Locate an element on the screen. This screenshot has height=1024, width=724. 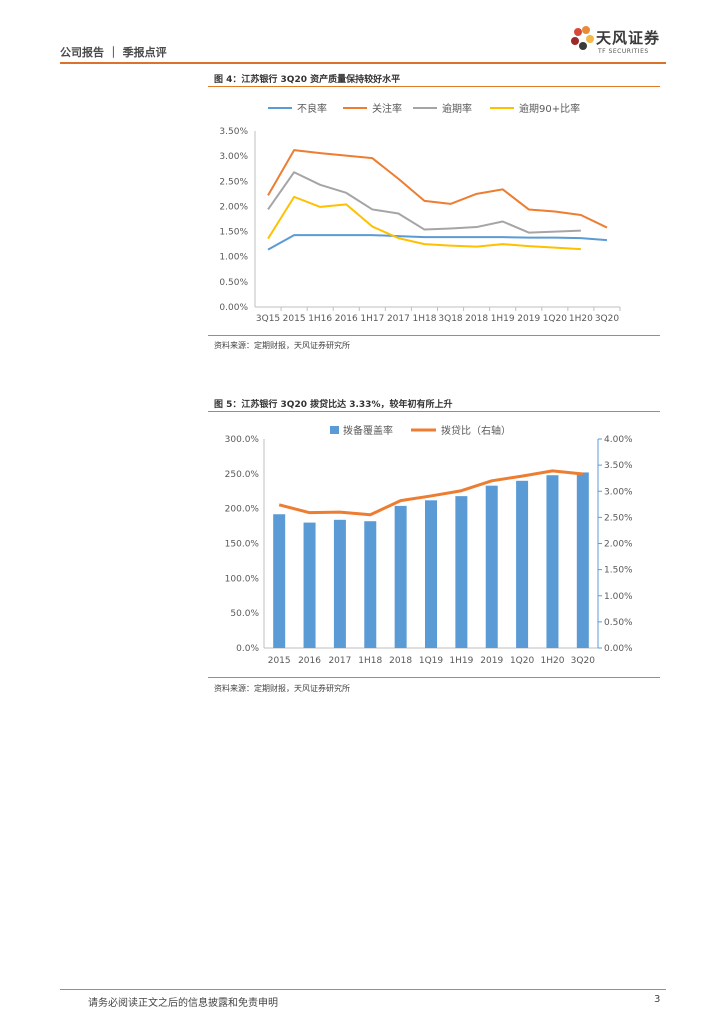
right-tick-label: 3.00% is located at coordinates (618, 492).